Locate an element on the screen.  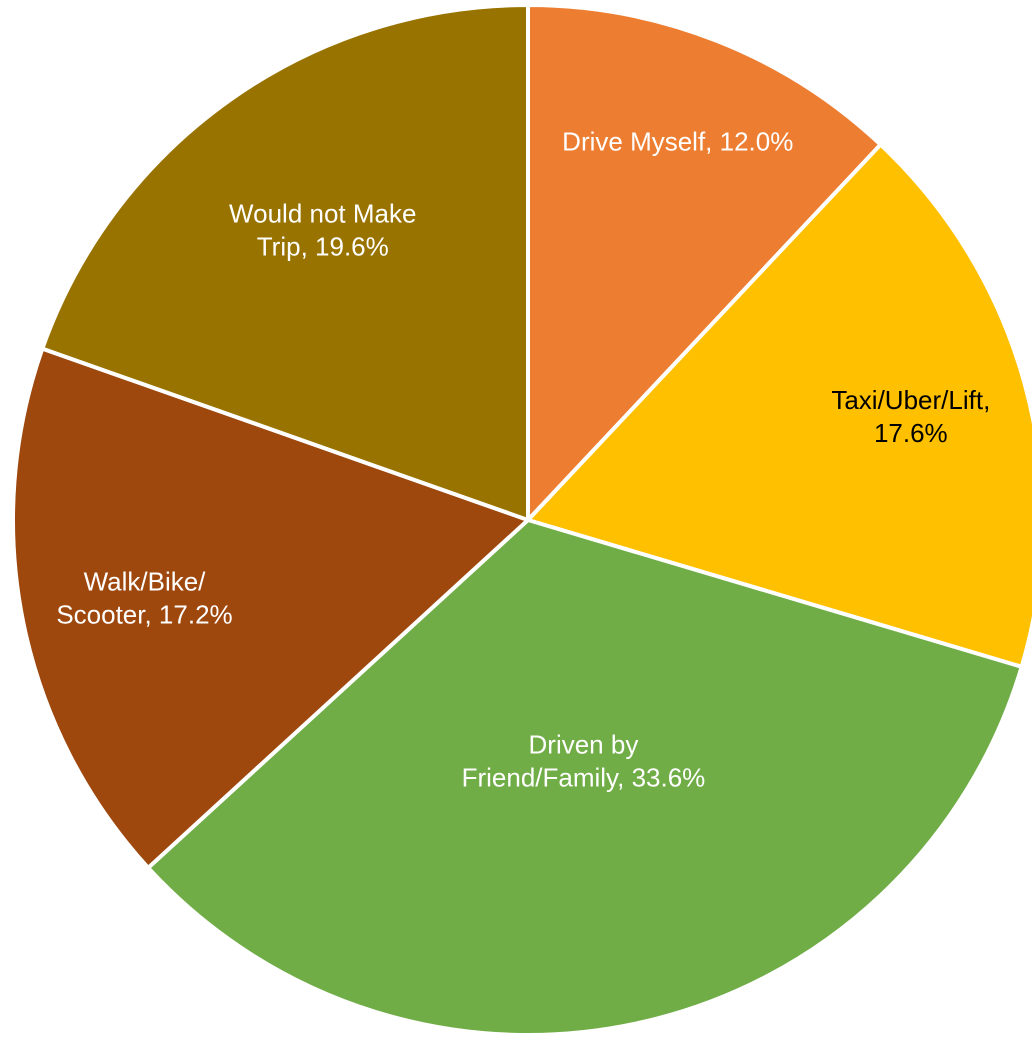
data-label: Walk/Bike/Scooter, 17.2% is located at coordinates (144, 598).